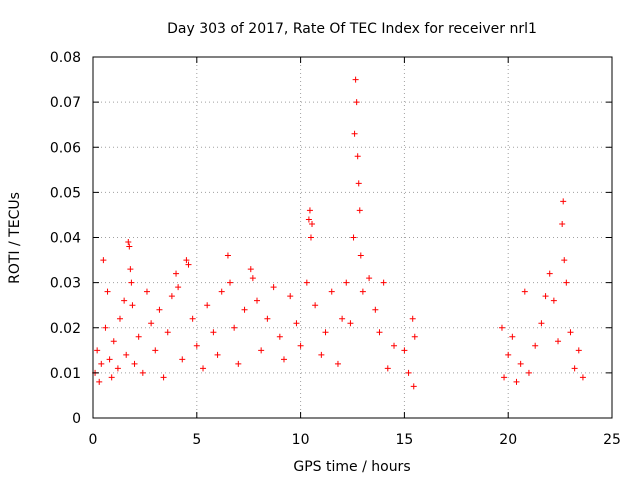 Image resolution: width=640 pixels, height=480 pixels. I want to click on x-tick-label: 20, so click(508, 440).